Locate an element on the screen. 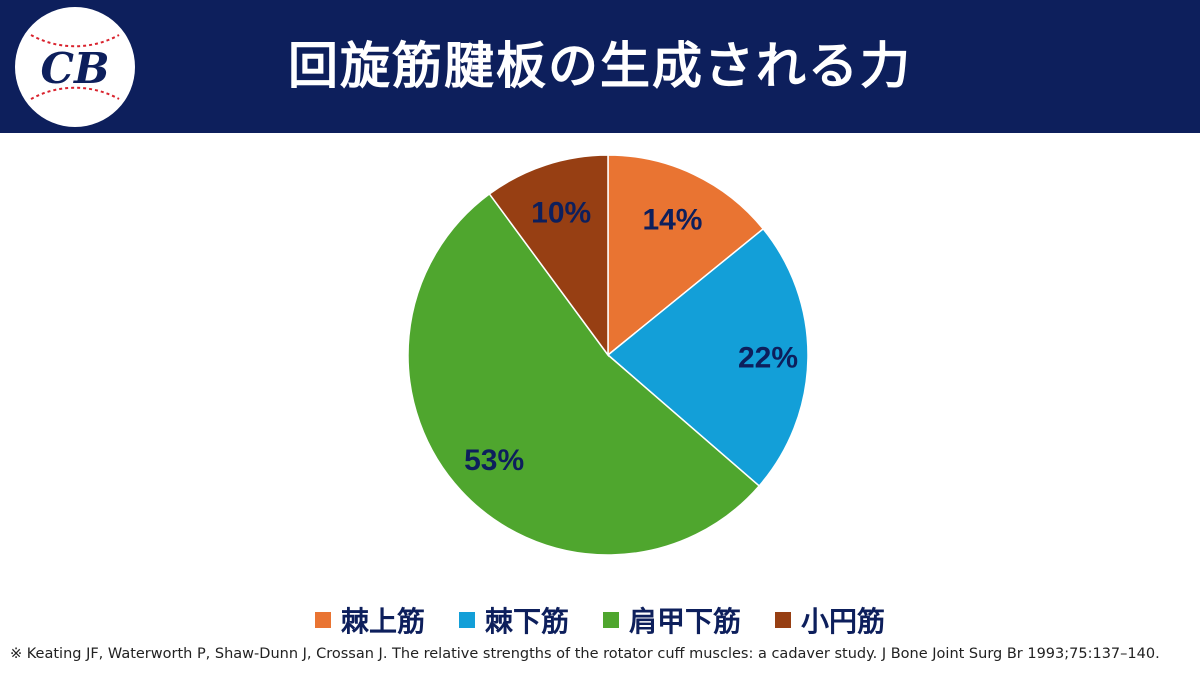 The image size is (1200, 680). legend-label: 肩甲下筋 is located at coordinates (685, 621).